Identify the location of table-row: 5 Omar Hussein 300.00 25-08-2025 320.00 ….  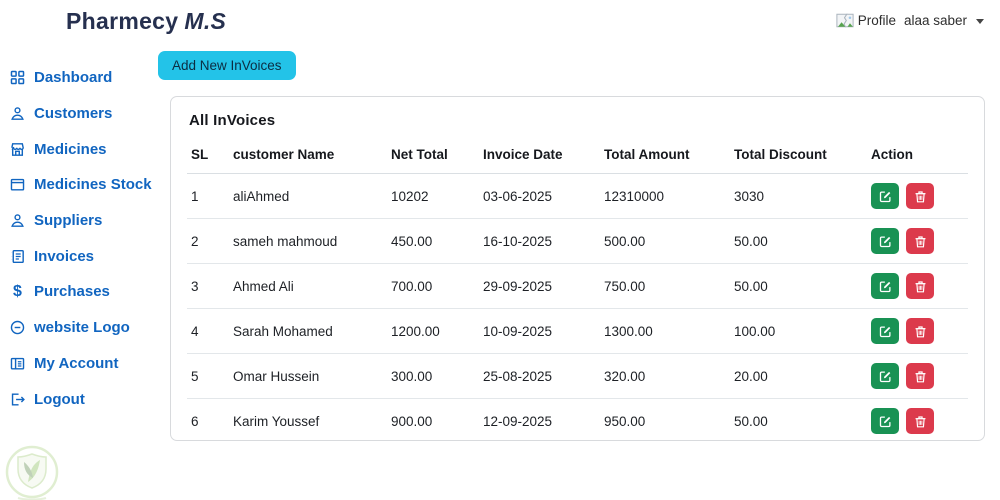
(577, 376).